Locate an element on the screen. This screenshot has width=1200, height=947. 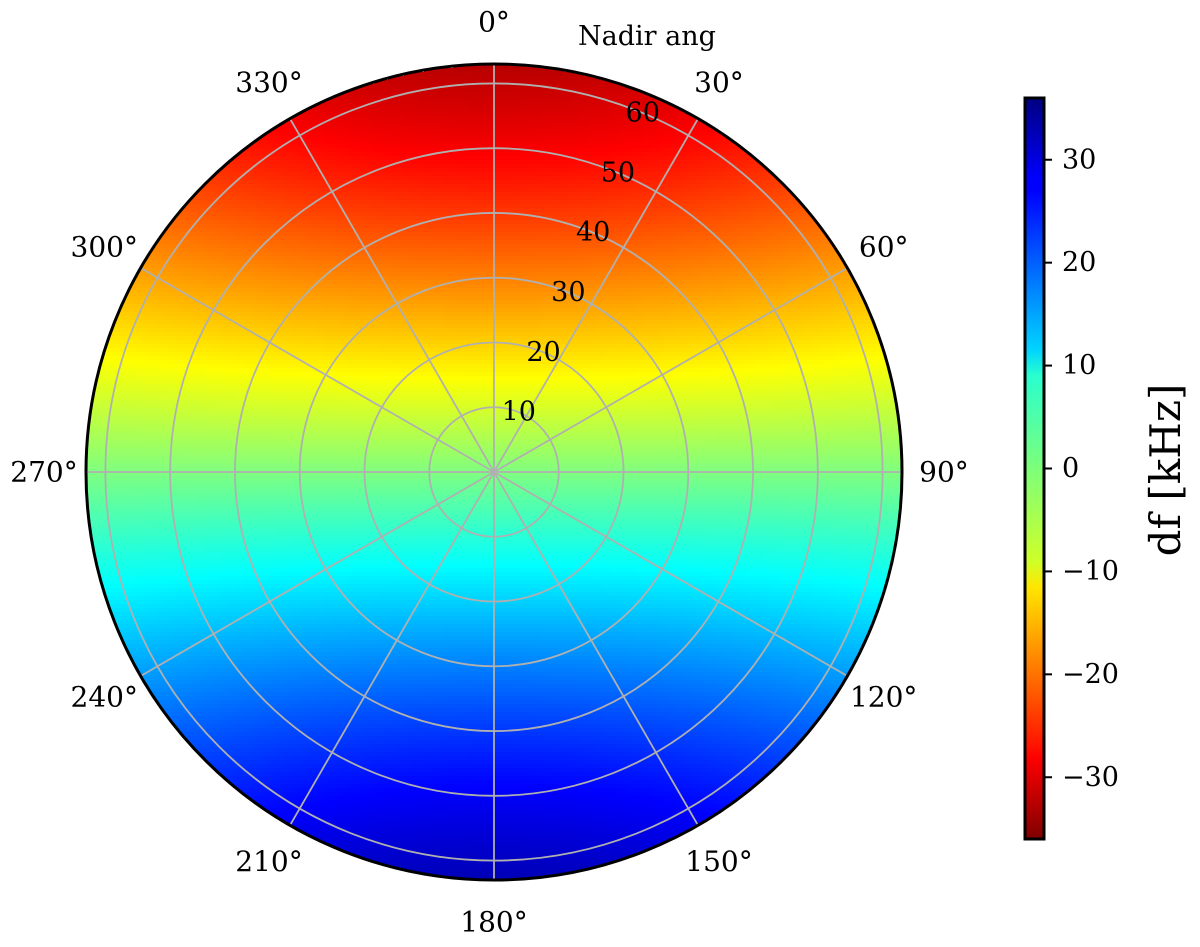
colorbar-tick-label: 30 is located at coordinates (1079, 159).